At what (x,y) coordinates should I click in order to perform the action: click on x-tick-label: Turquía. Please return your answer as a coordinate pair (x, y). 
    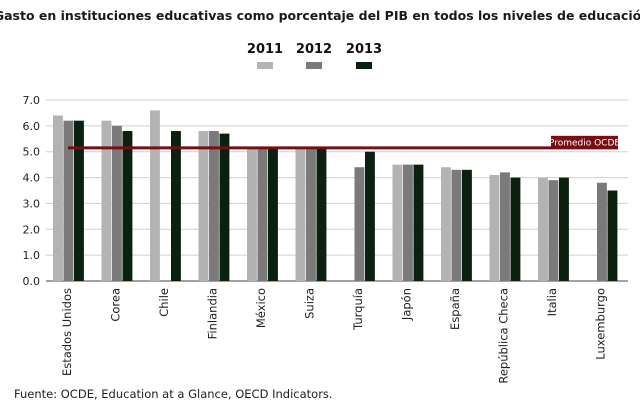
    Looking at the image, I should click on (358, 309).